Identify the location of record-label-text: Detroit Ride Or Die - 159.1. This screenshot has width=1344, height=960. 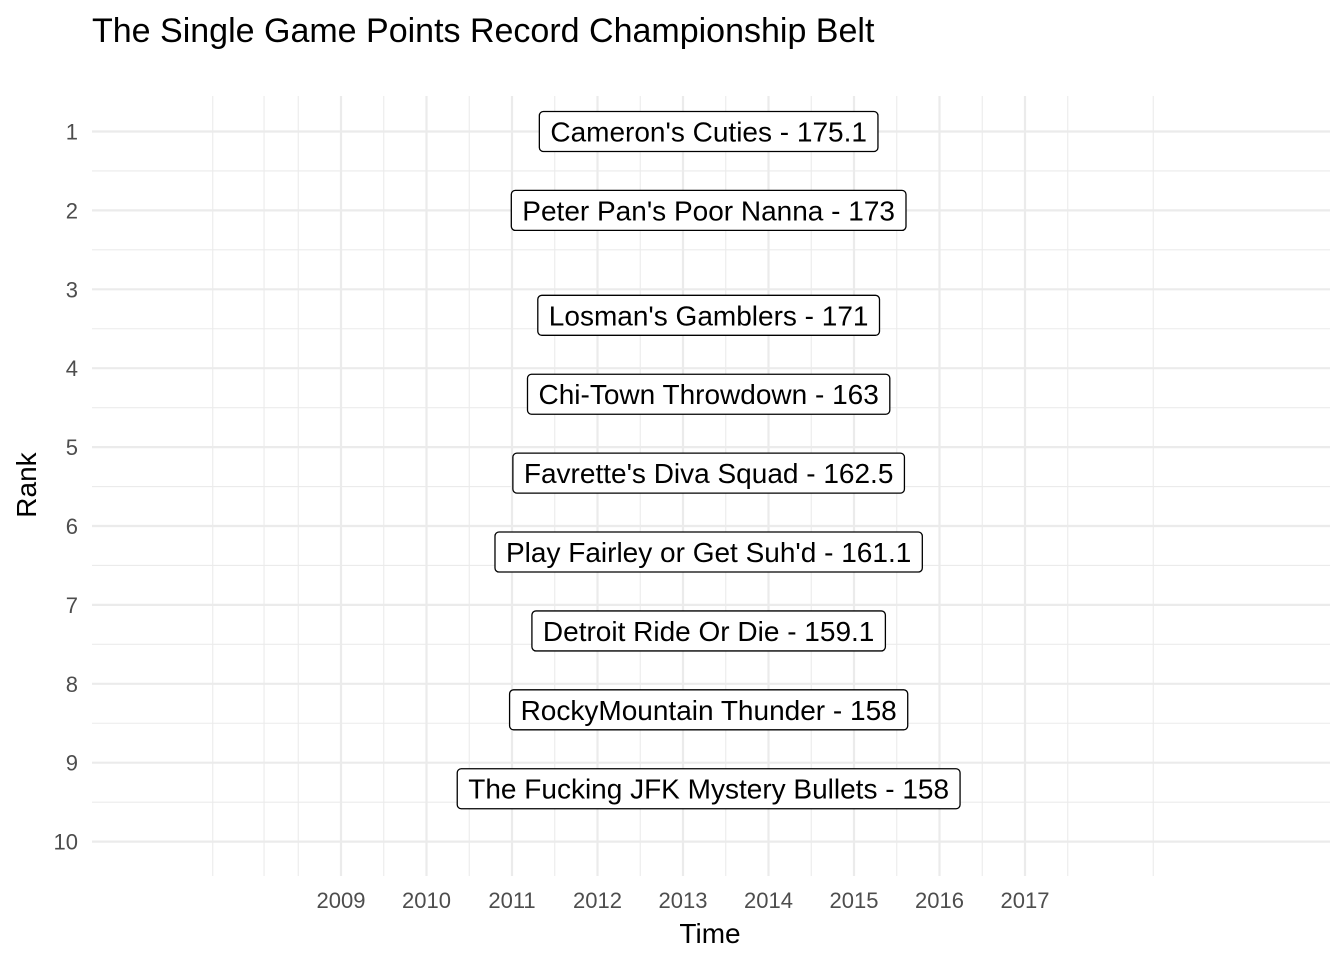
(708, 631).